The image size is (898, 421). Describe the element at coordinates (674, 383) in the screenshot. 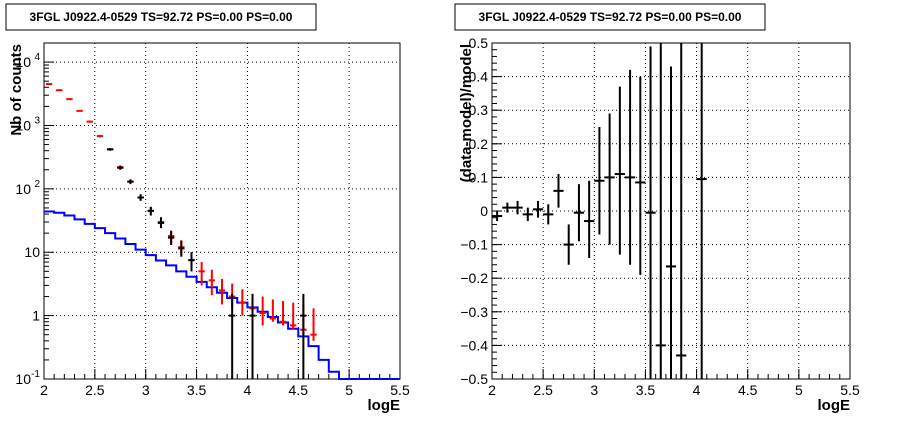

I see `right-x-ticks: 2 2.5 3 3.5 4 4.5 5 5.5` at that location.